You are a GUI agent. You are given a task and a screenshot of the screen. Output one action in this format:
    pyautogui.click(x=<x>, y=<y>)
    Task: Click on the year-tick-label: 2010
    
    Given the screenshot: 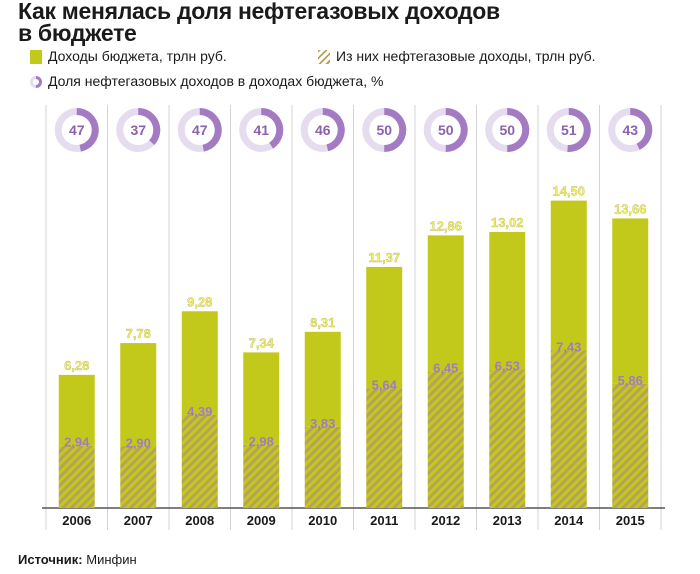 What is the action you would take?
    pyautogui.click(x=322, y=520)
    